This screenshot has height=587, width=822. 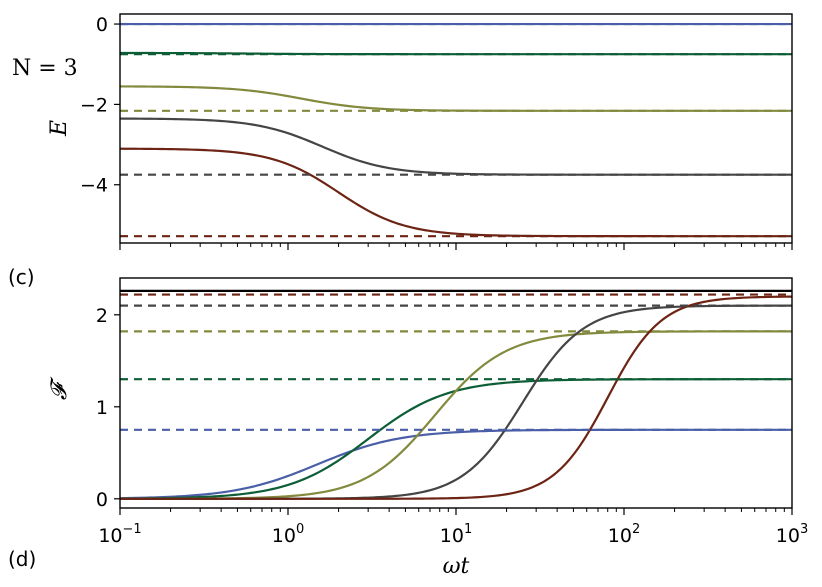 I want to click on xtick-label-4: 10³, so click(x=792, y=534).